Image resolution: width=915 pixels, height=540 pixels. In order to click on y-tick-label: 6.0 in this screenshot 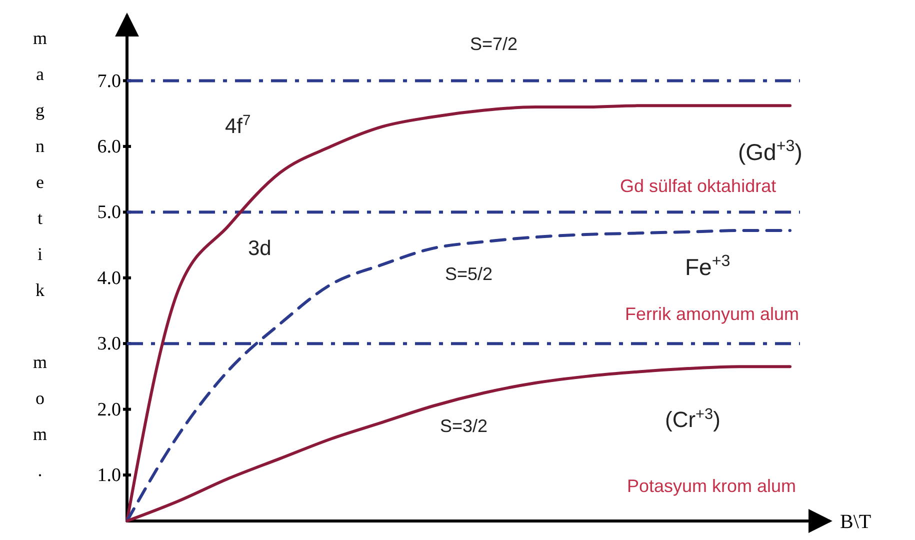, I will do `click(109, 147)`.